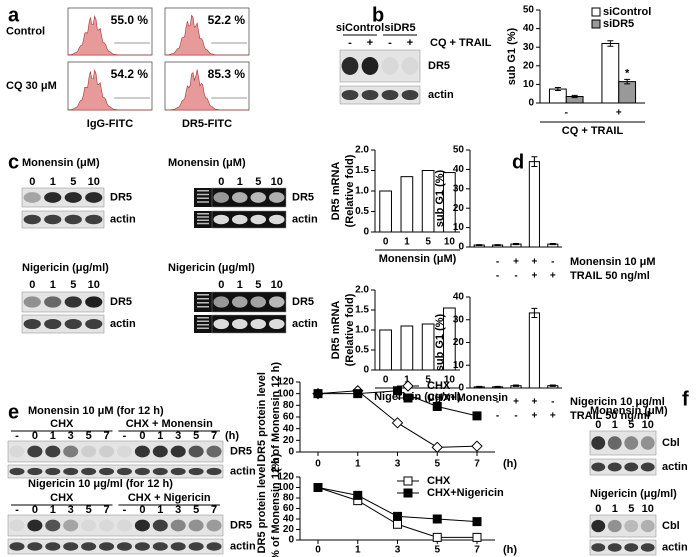  I want to click on lane-label: 10, so click(277, 182).